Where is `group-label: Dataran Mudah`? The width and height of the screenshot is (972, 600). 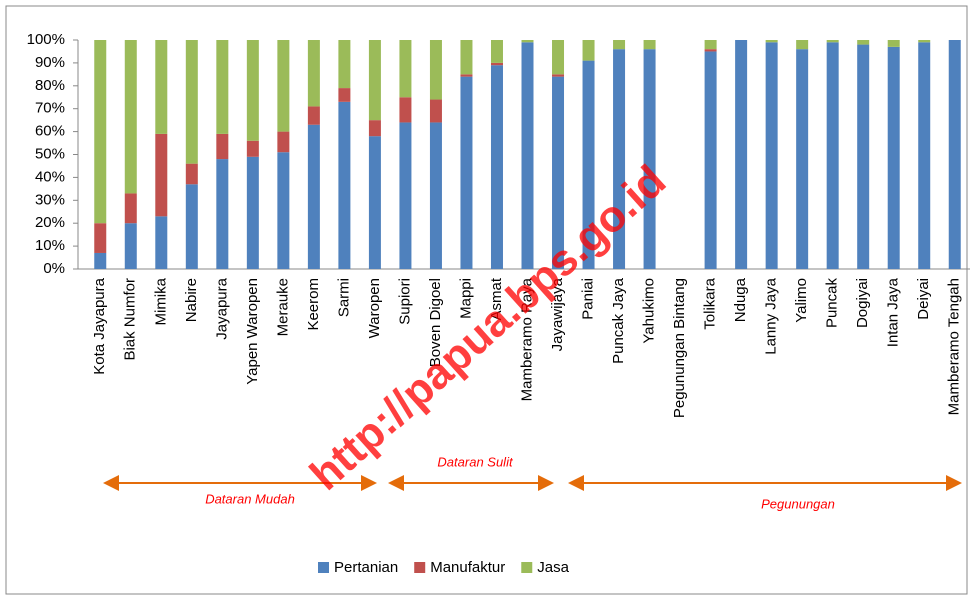
group-label: Dataran Mudah is located at coordinates (250, 498).